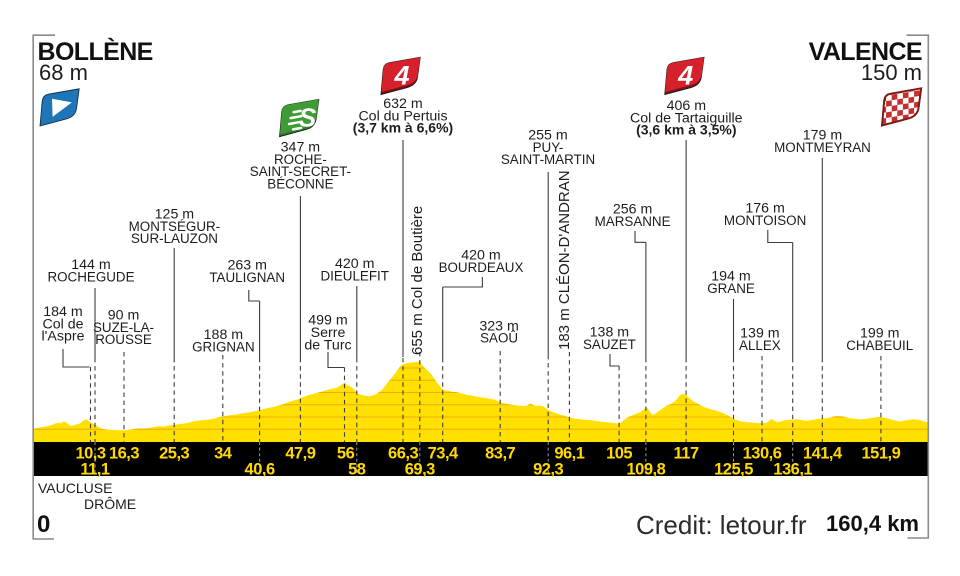  Describe the element at coordinates (633, 221) in the screenshot. I see `svg-text: MARSANNE` at that location.